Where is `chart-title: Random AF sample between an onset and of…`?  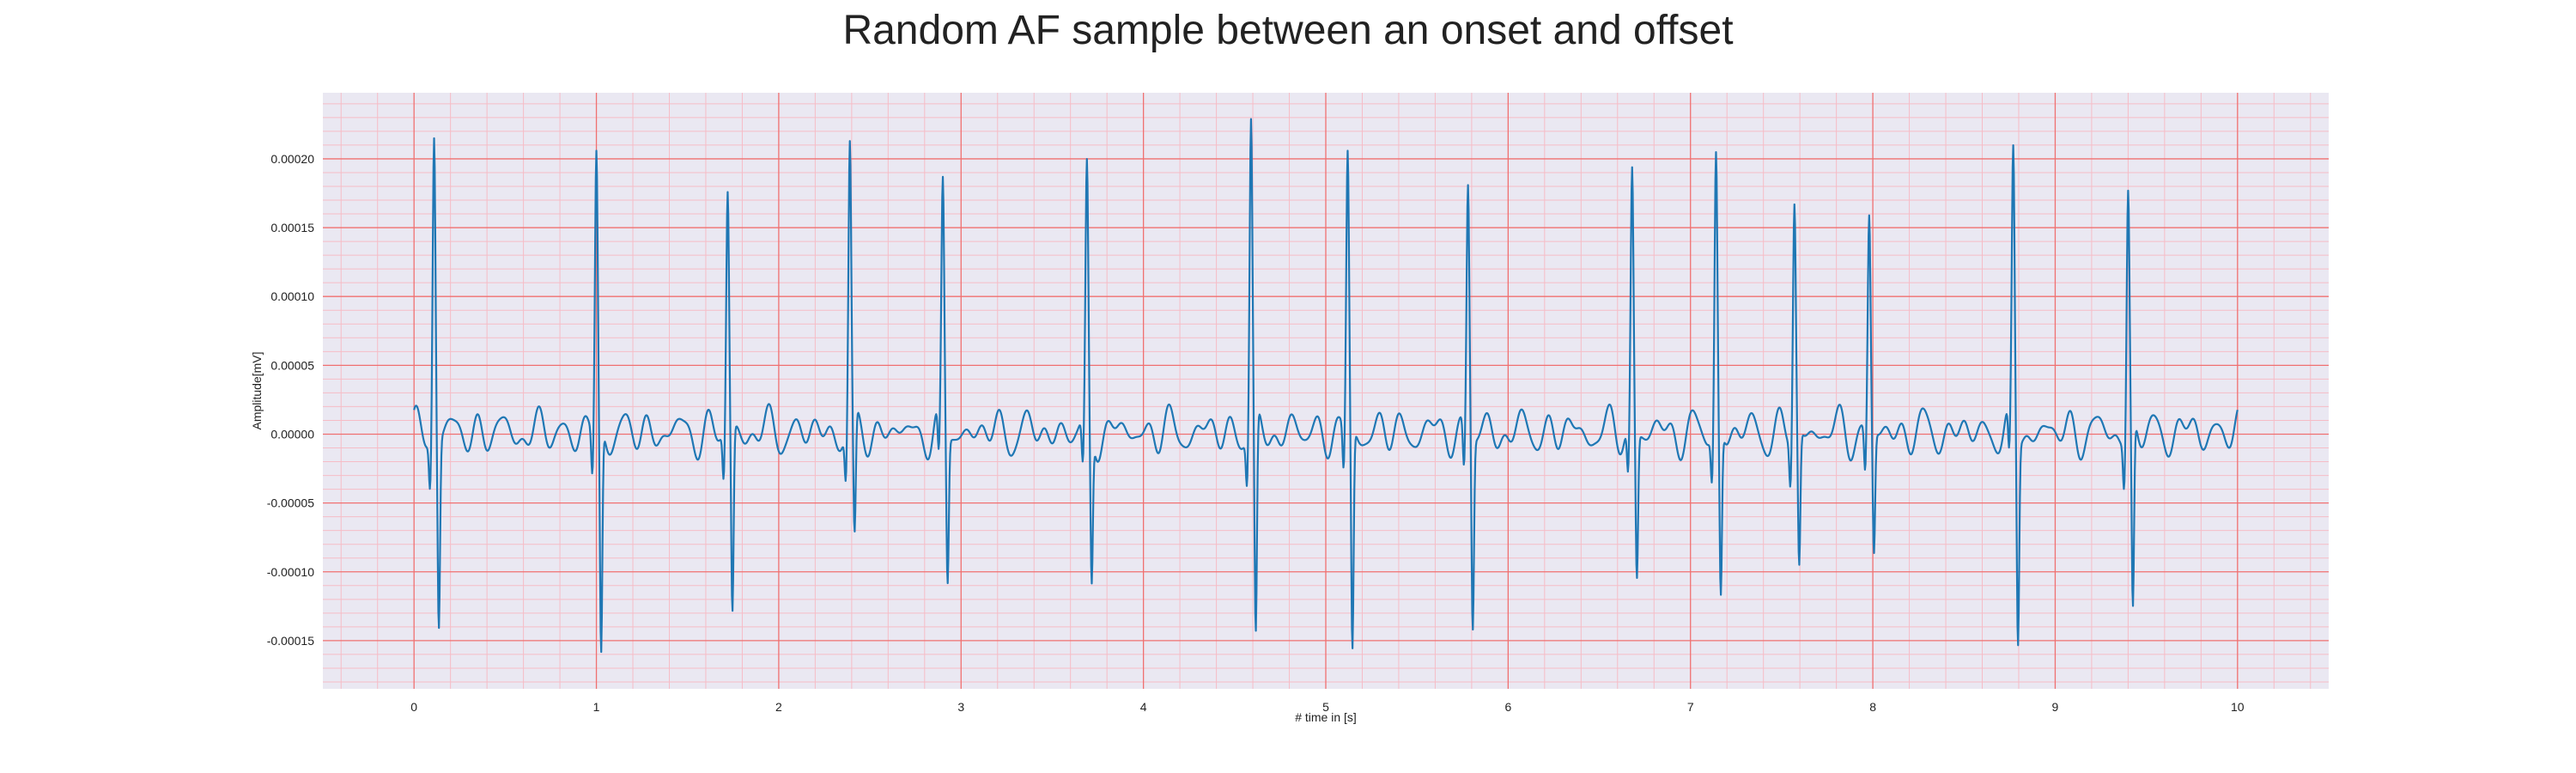
chart-title: Random AF sample between an onset and of… is located at coordinates (1288, 30).